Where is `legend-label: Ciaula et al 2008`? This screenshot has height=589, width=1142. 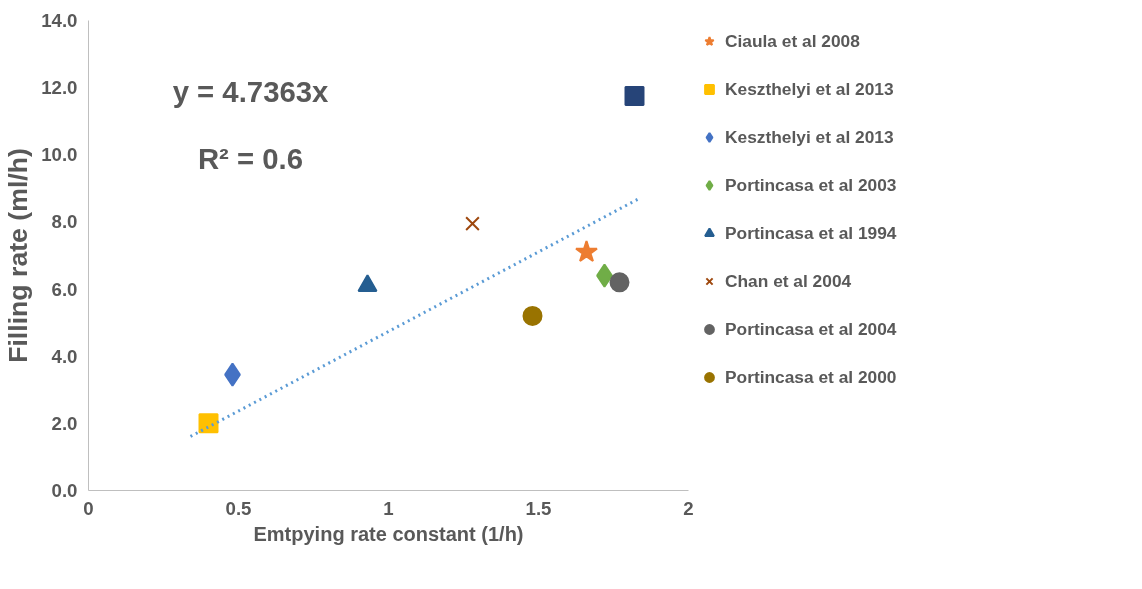 legend-label: Ciaula et al 2008 is located at coordinates (792, 41).